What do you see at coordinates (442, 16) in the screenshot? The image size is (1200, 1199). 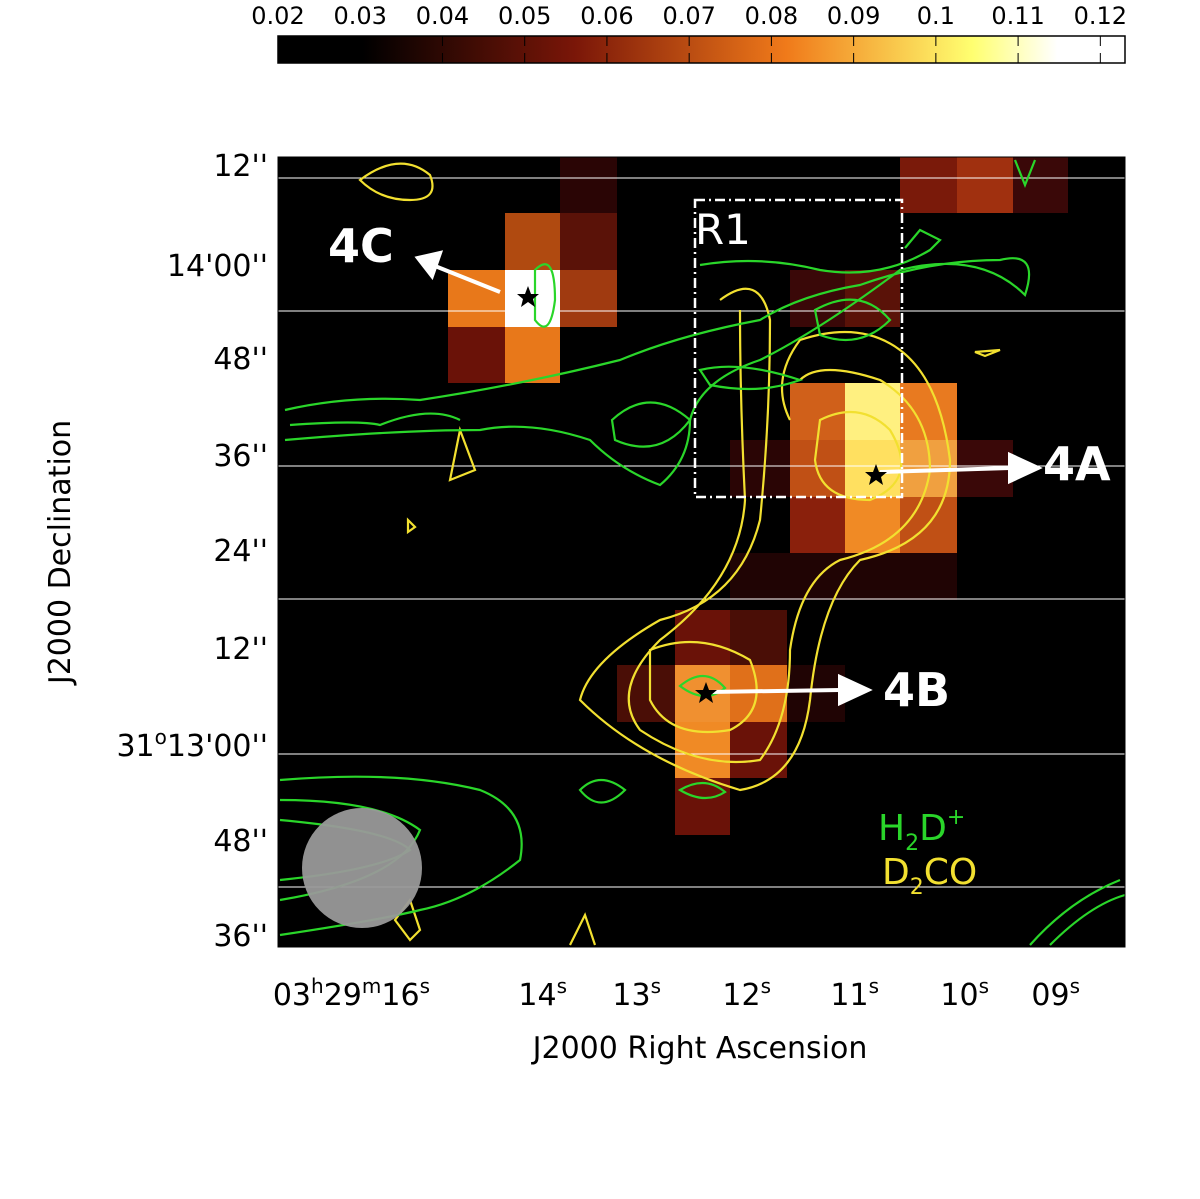 I see `colorbar-tick-label: 0.04` at bounding box center [442, 16].